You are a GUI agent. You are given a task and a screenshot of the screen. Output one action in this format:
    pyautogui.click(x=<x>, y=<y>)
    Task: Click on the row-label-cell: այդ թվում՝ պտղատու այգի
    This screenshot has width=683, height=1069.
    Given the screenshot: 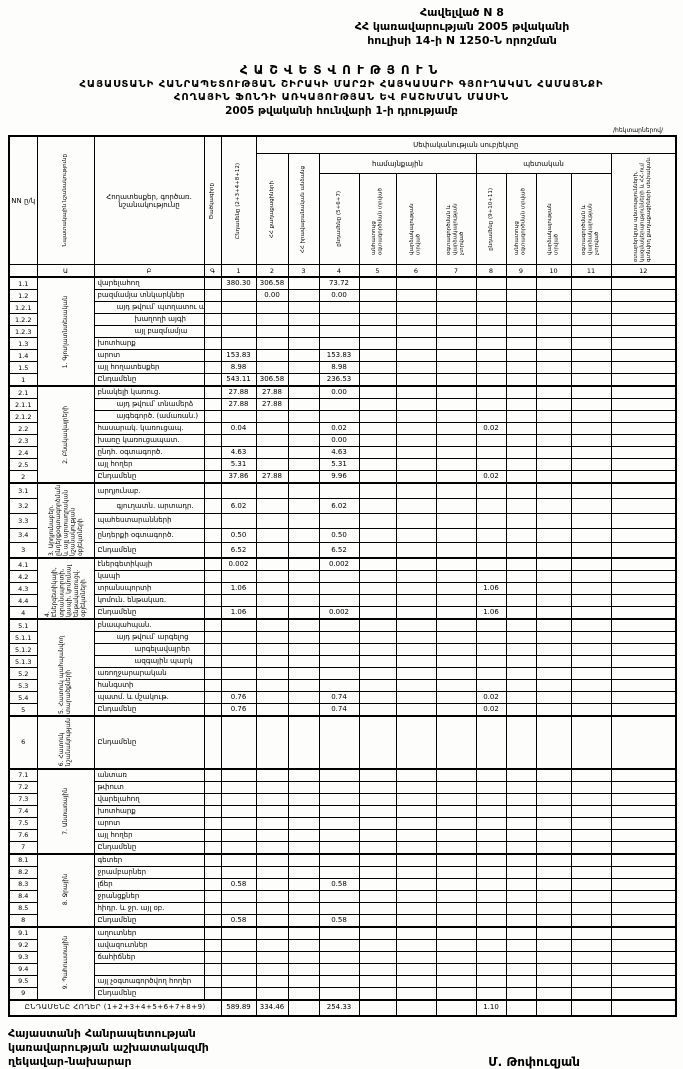 What is the action you would take?
    pyautogui.click(x=149, y=308)
    